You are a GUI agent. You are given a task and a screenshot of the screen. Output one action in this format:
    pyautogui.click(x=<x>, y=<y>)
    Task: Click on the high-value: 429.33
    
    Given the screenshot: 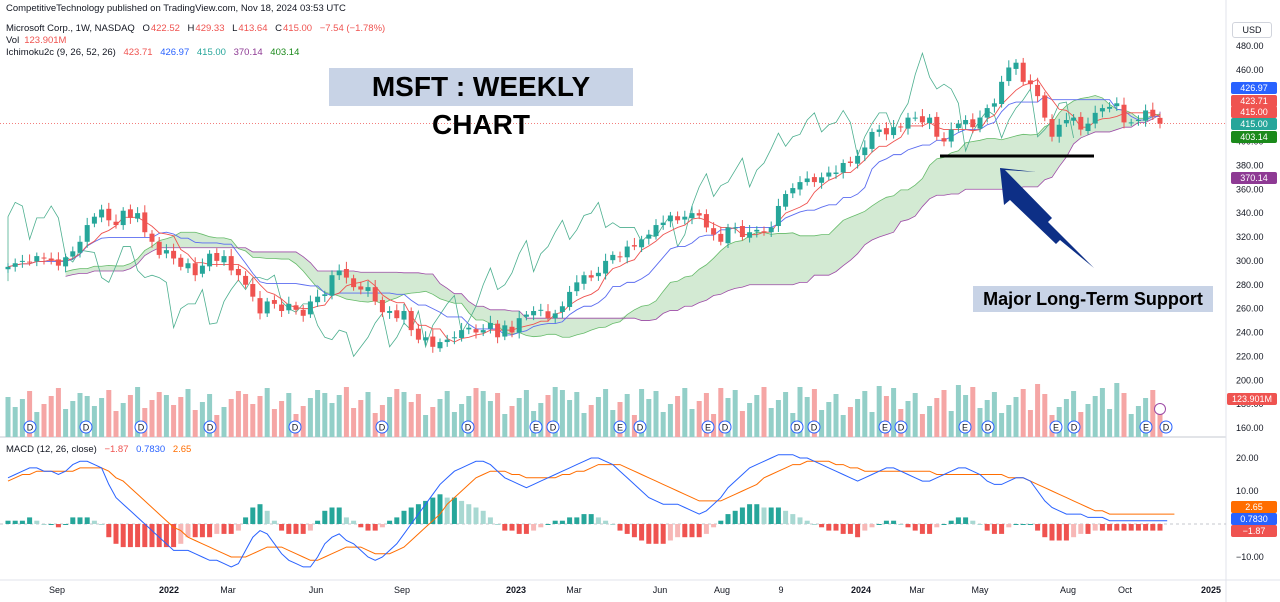 What is the action you would take?
    pyautogui.click(x=210, y=28)
    